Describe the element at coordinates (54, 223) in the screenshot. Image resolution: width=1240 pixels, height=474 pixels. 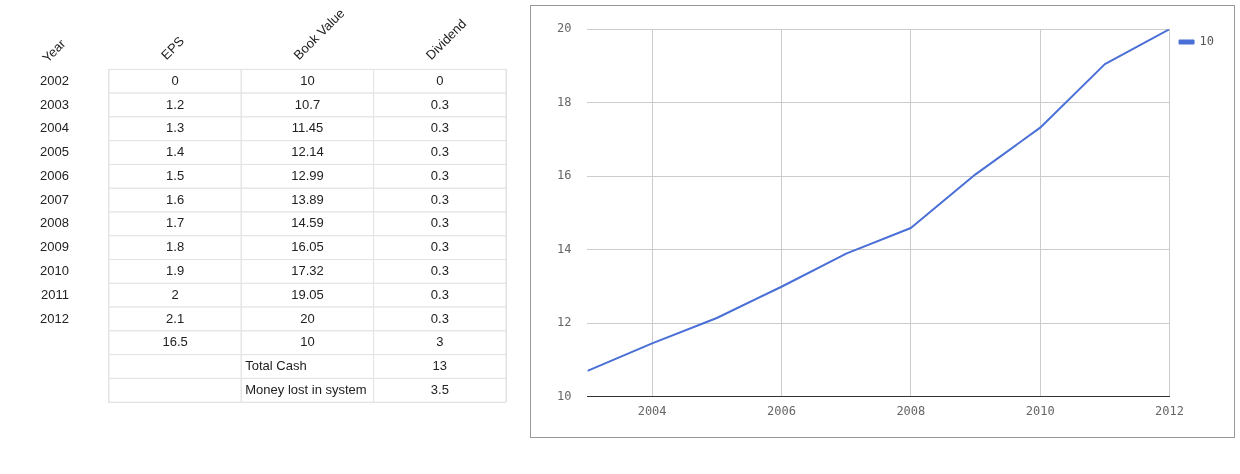
I see `y-tick-label: 2008` at that location.